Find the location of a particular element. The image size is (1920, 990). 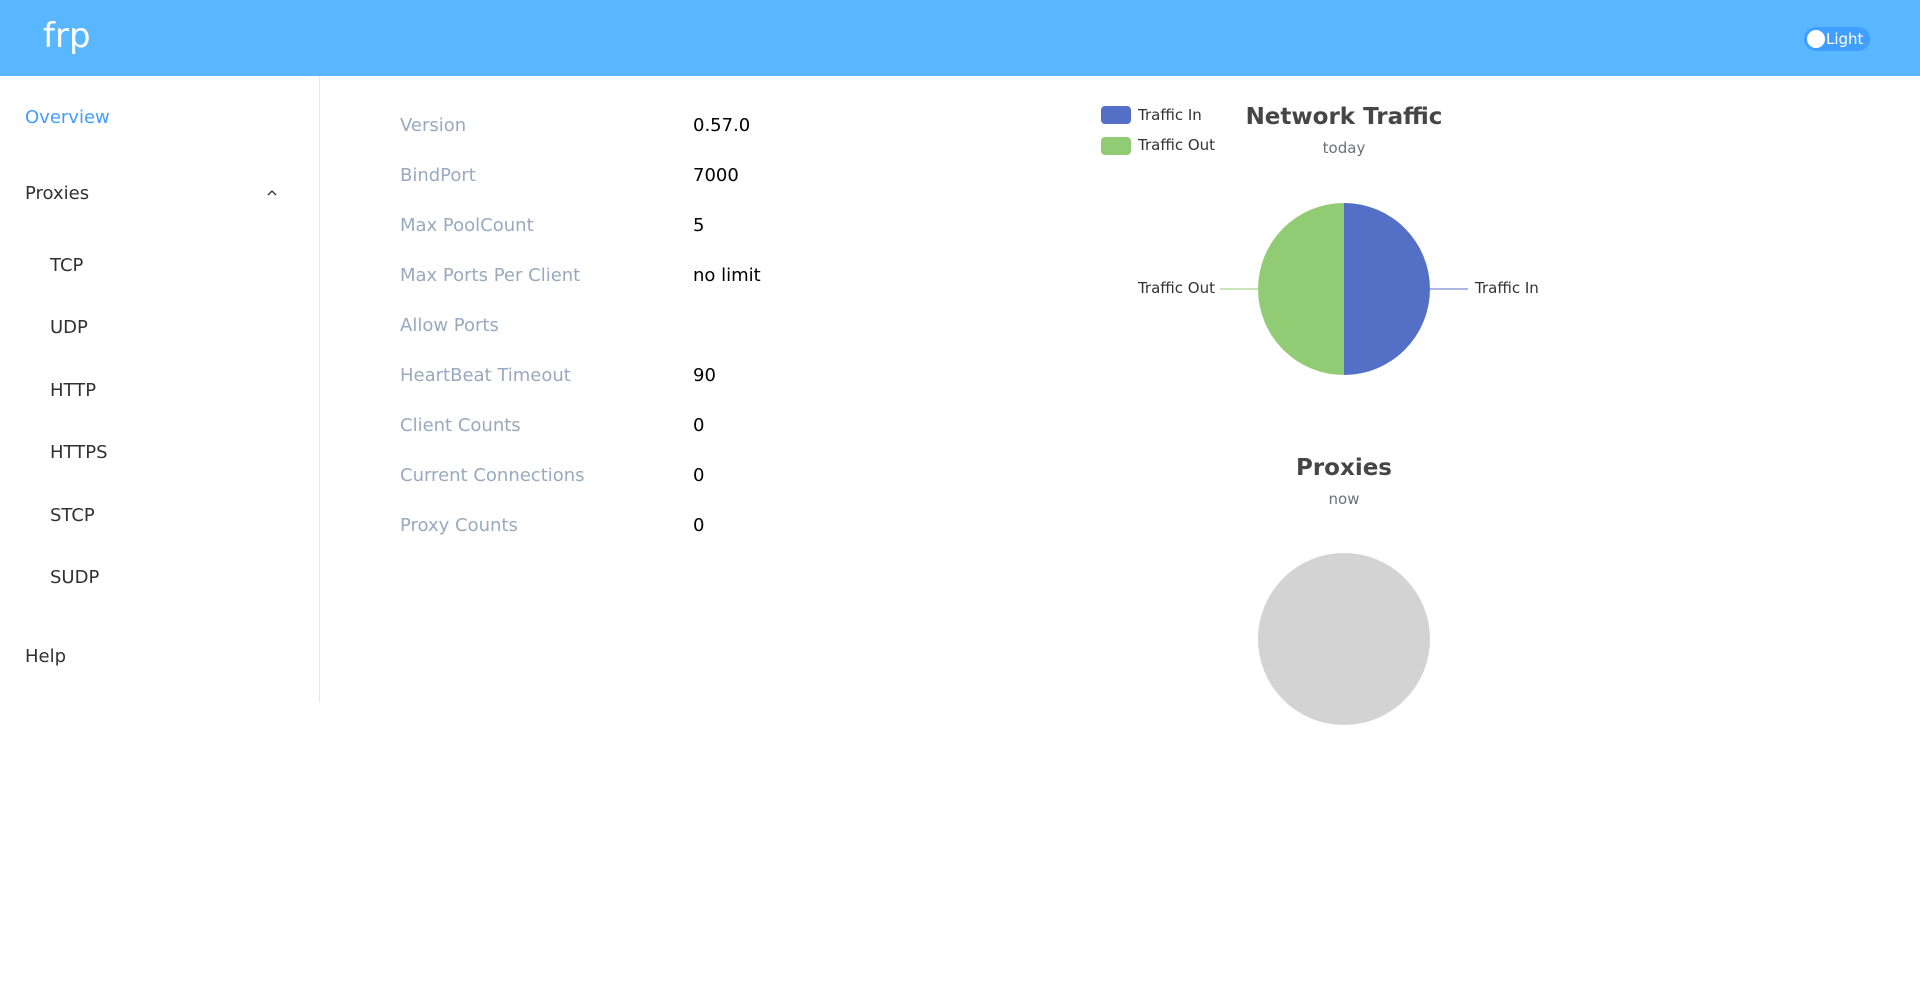

info-value: 5 is located at coordinates (699, 225).